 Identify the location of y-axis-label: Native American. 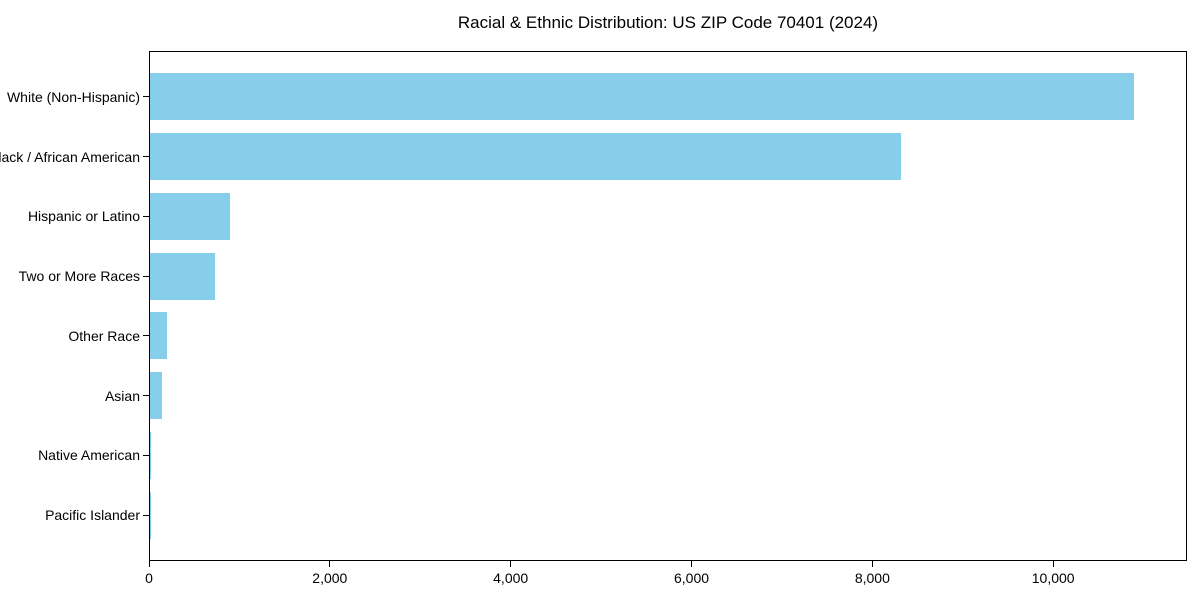
(89, 455).